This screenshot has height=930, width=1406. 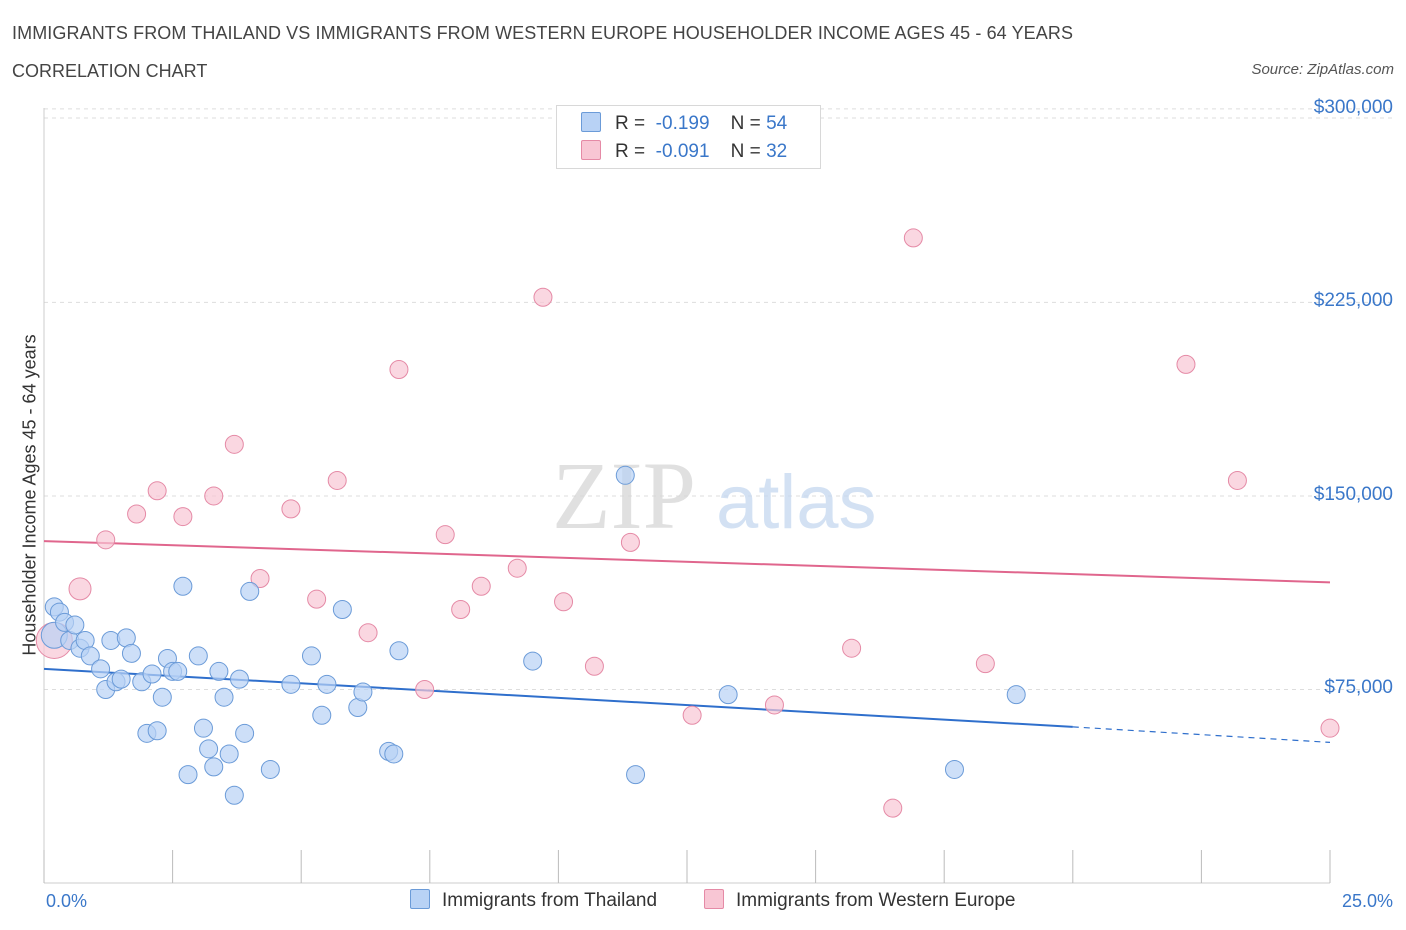 I want to click on legend-r-value-thailand: -0.199, so click(x=682, y=123).